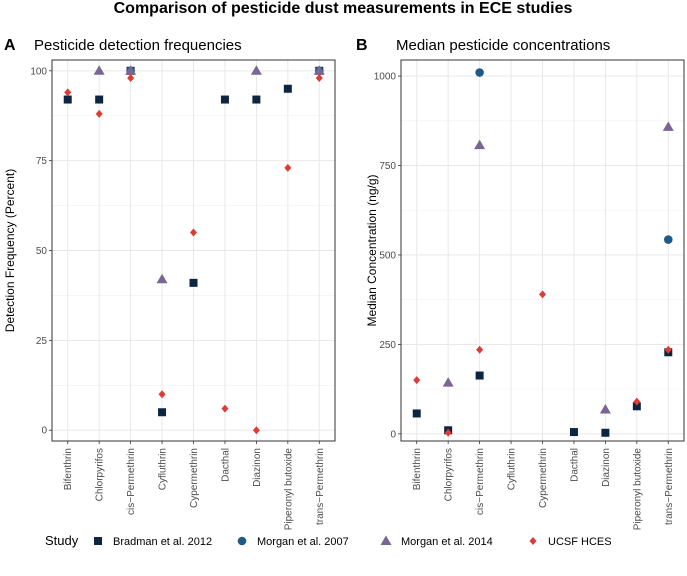 The image size is (687, 576). Describe the element at coordinates (10, 45) in the screenshot. I see `panel-tag: A` at that location.